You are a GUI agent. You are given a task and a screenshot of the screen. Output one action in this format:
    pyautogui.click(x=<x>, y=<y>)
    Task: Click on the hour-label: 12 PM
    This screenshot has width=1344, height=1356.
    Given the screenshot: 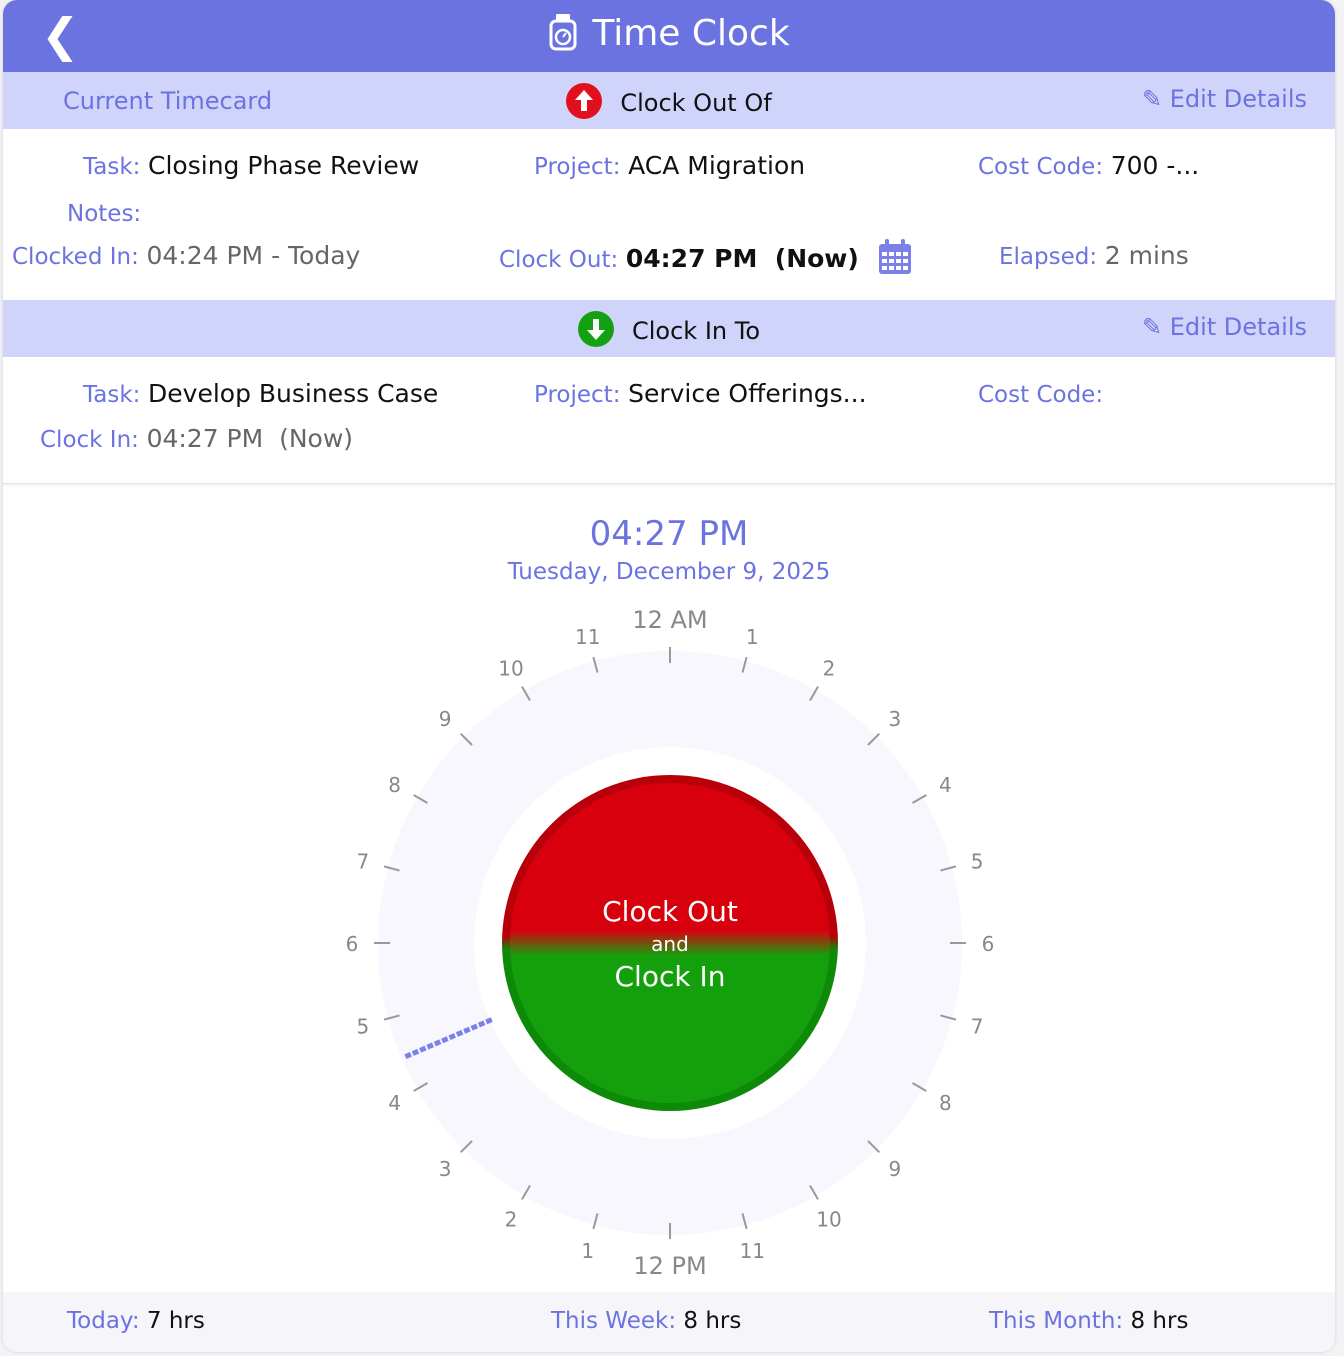 What is the action you would take?
    pyautogui.click(x=669, y=1266)
    